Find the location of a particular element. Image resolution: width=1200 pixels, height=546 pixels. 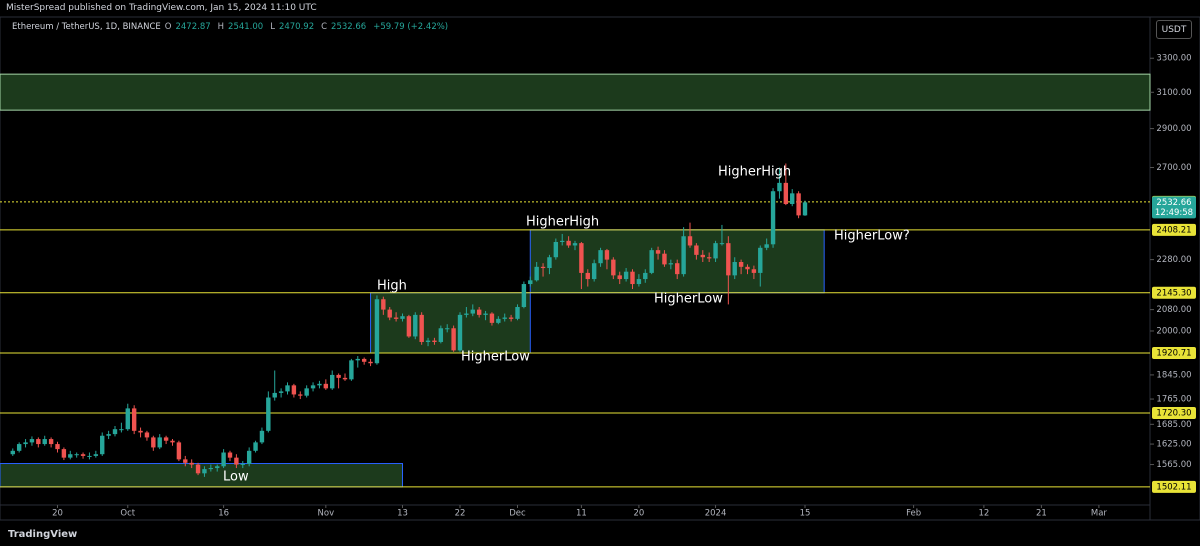

x-tick-label: Dec is located at coordinates (517, 514).